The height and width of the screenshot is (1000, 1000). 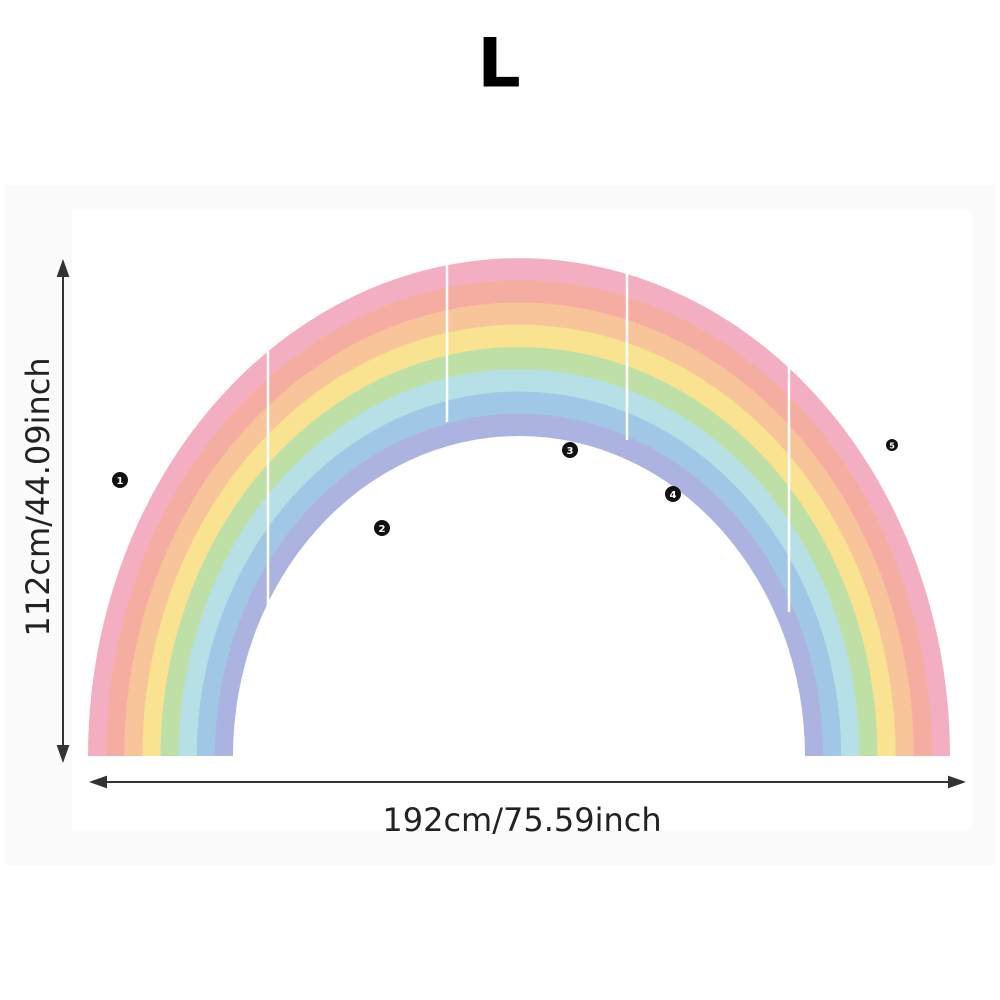 I want to click on marker-number: 4, so click(x=673, y=495).